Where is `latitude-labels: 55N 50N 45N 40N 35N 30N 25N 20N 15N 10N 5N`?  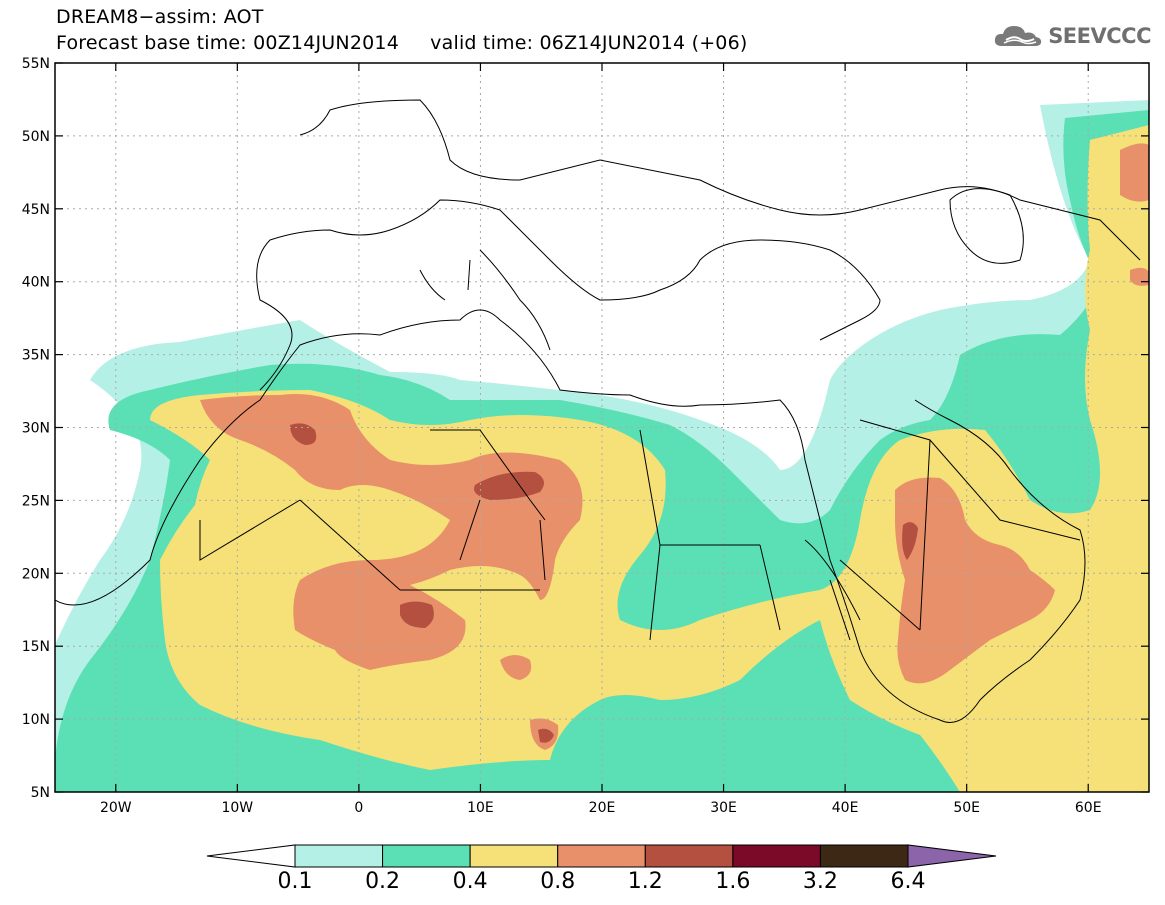
latitude-labels: 55N 50N 45N 40N 35N 30N 25N 20N 15N 10N 5N is located at coordinates (36, 428).